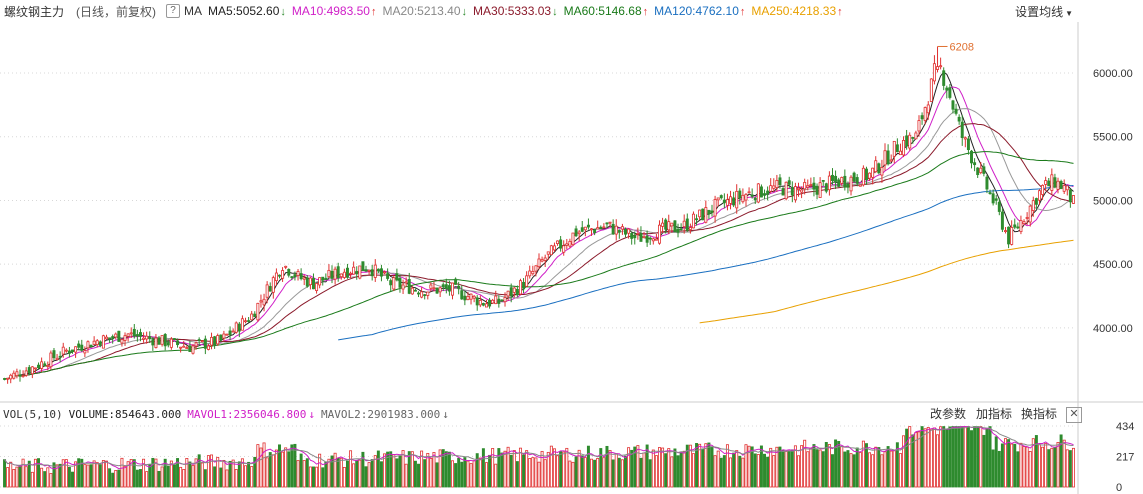 This screenshot has height=494, width=1143. What do you see at coordinates (173, 11) in the screenshot?
I see `help-icon: ?` at bounding box center [173, 11].